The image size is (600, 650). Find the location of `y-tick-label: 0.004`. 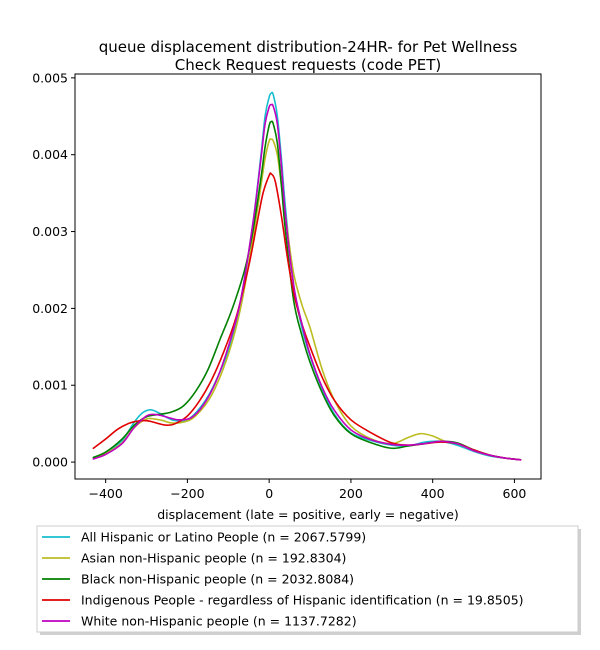

y-tick-label: 0.004 is located at coordinates (50, 154).